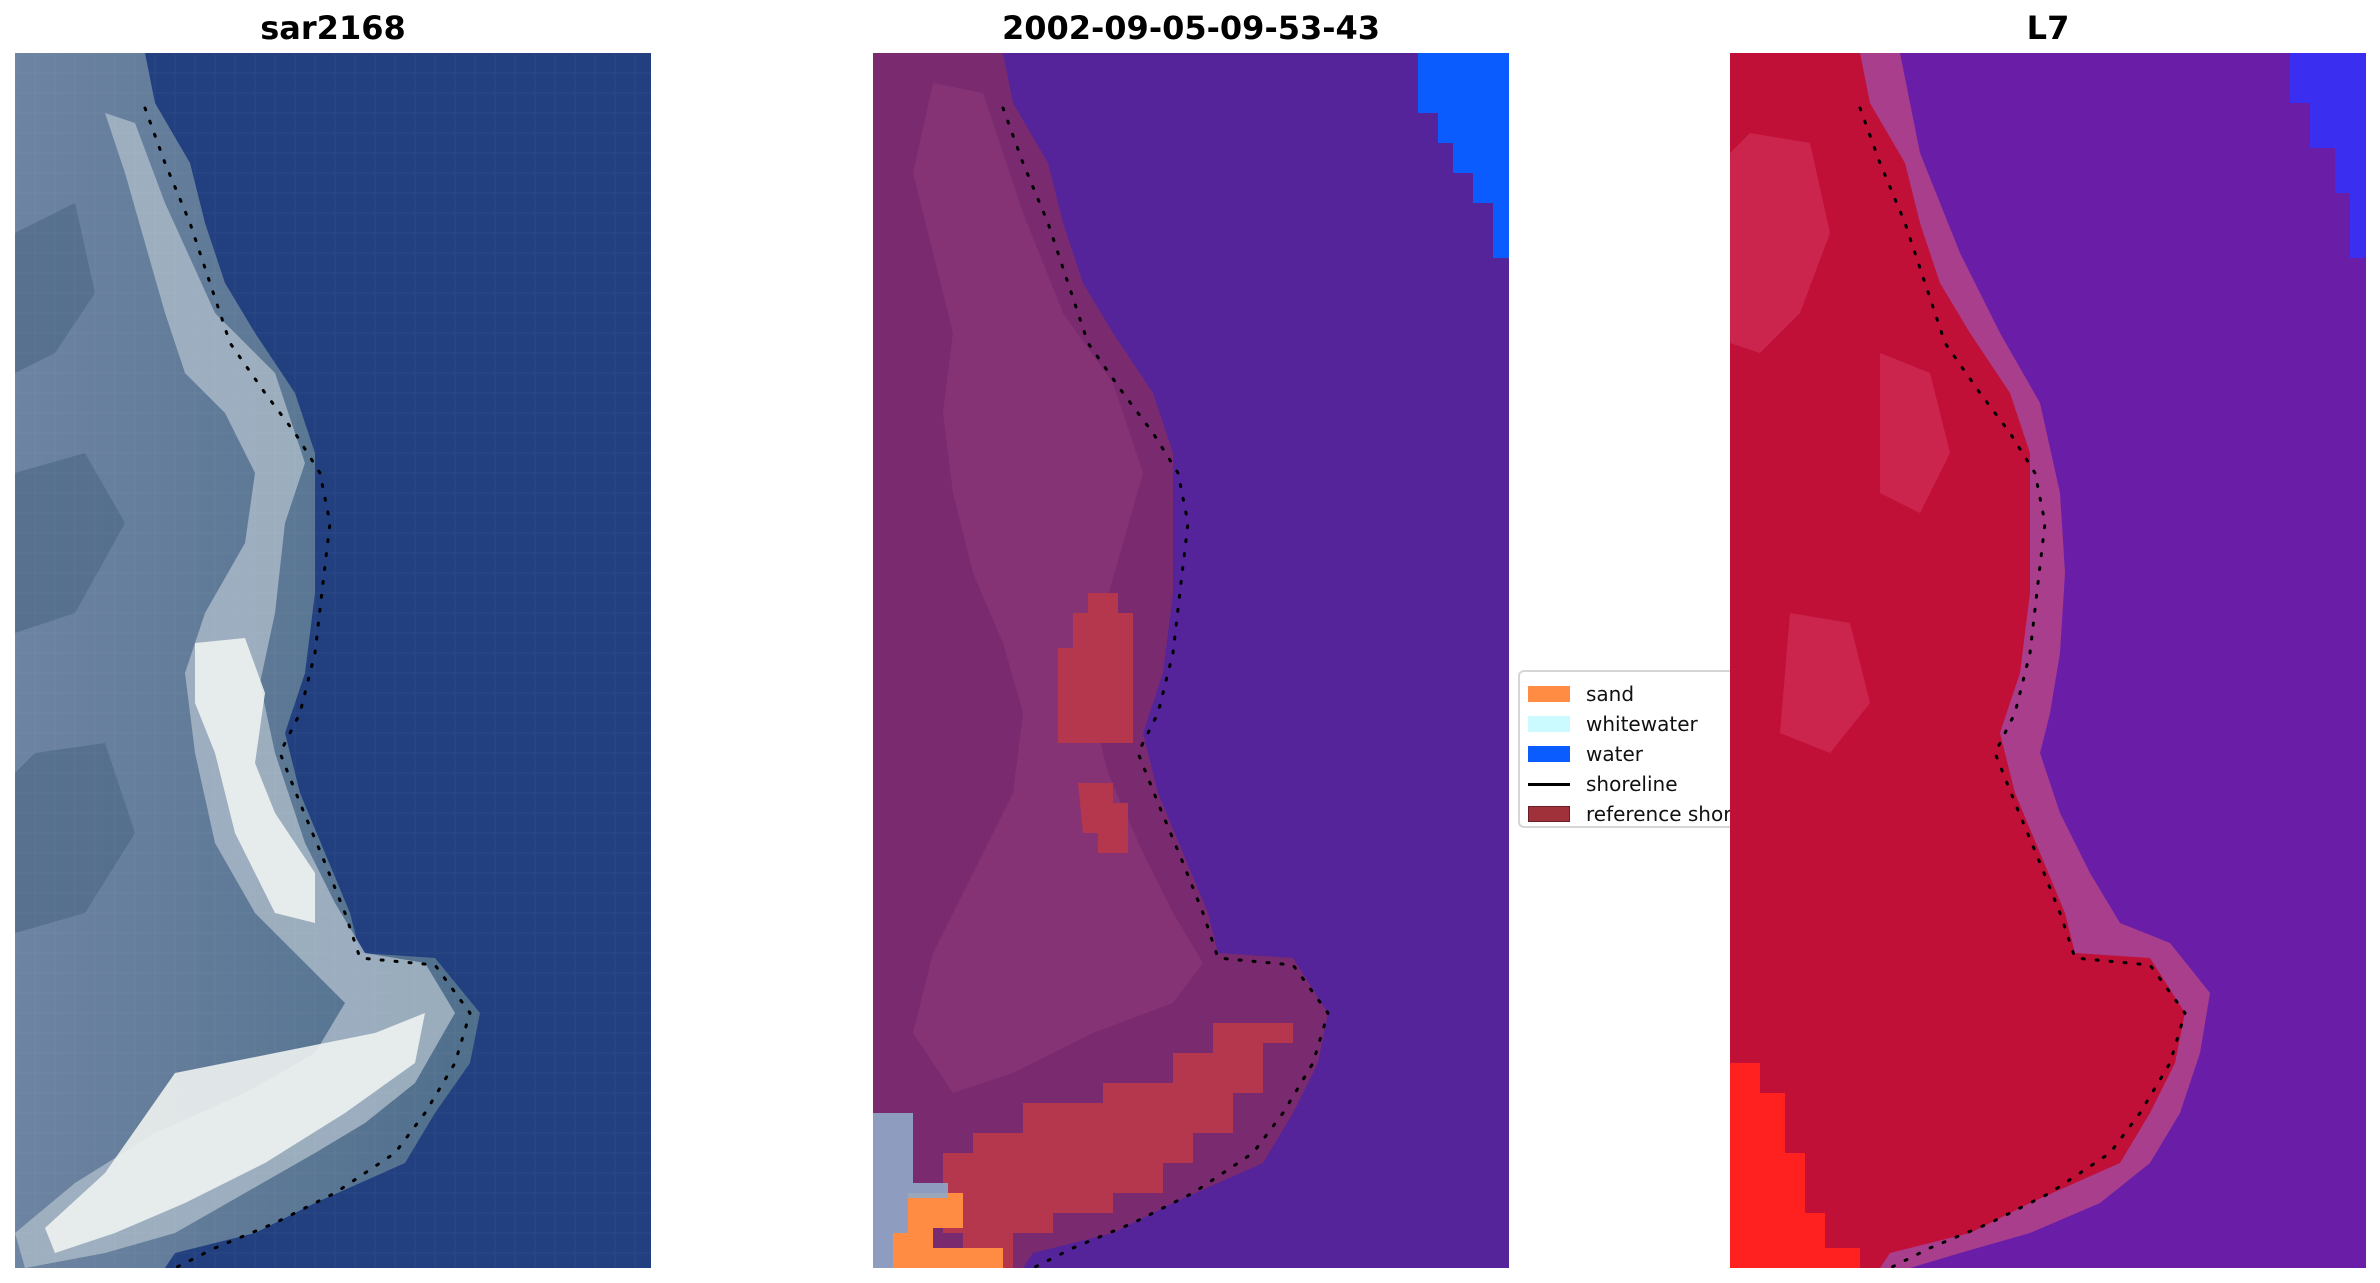 The image size is (2380, 1283). I want to click on reference-shoreline-region-lower, so click(1118, 1145).